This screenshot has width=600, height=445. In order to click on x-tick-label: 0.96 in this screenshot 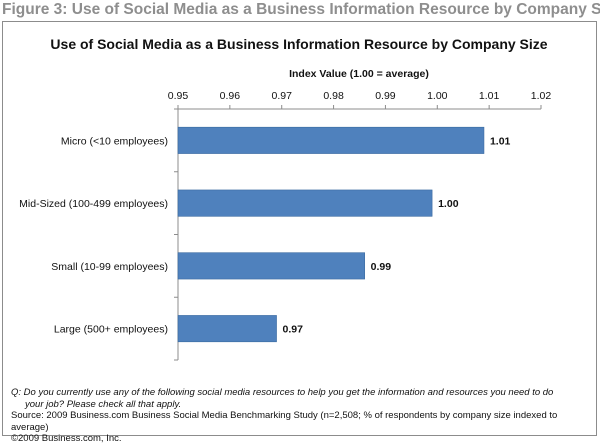, I will do `click(230, 96)`.